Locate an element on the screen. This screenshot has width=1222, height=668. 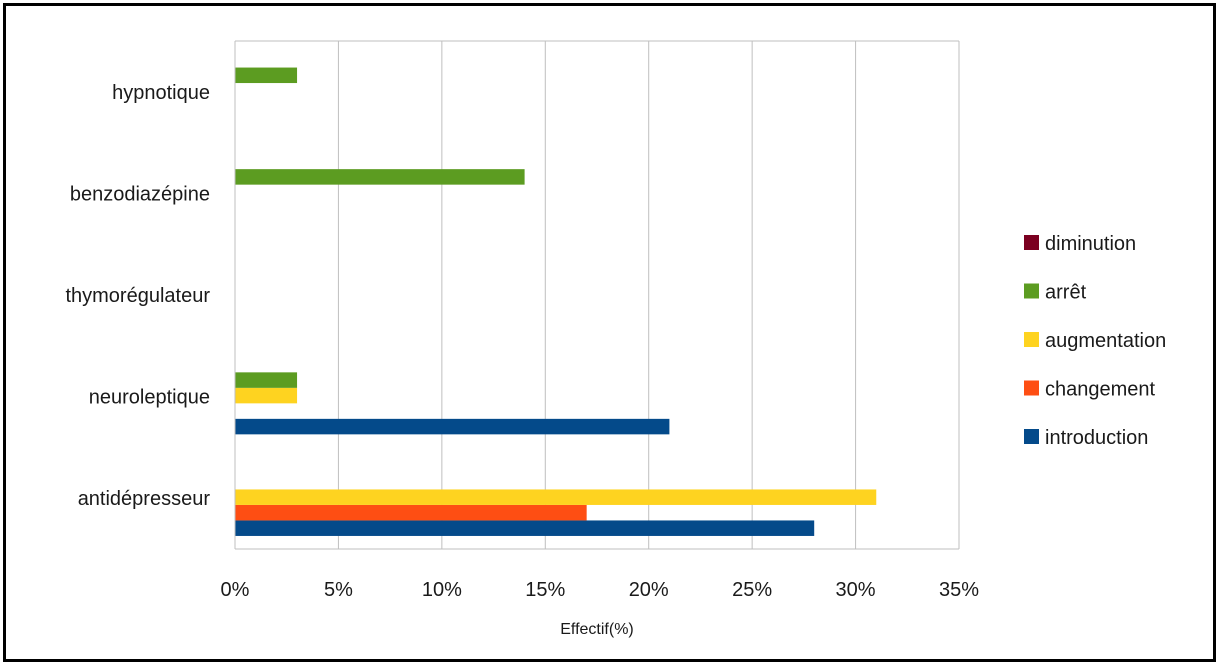
bar-augmentation-neuroleptique is located at coordinates (266, 395).